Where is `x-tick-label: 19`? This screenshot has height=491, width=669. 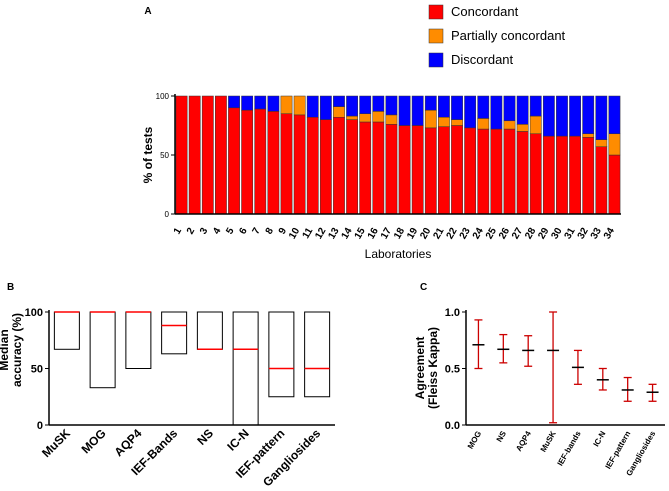
x-tick-label: 19 is located at coordinates (412, 234).